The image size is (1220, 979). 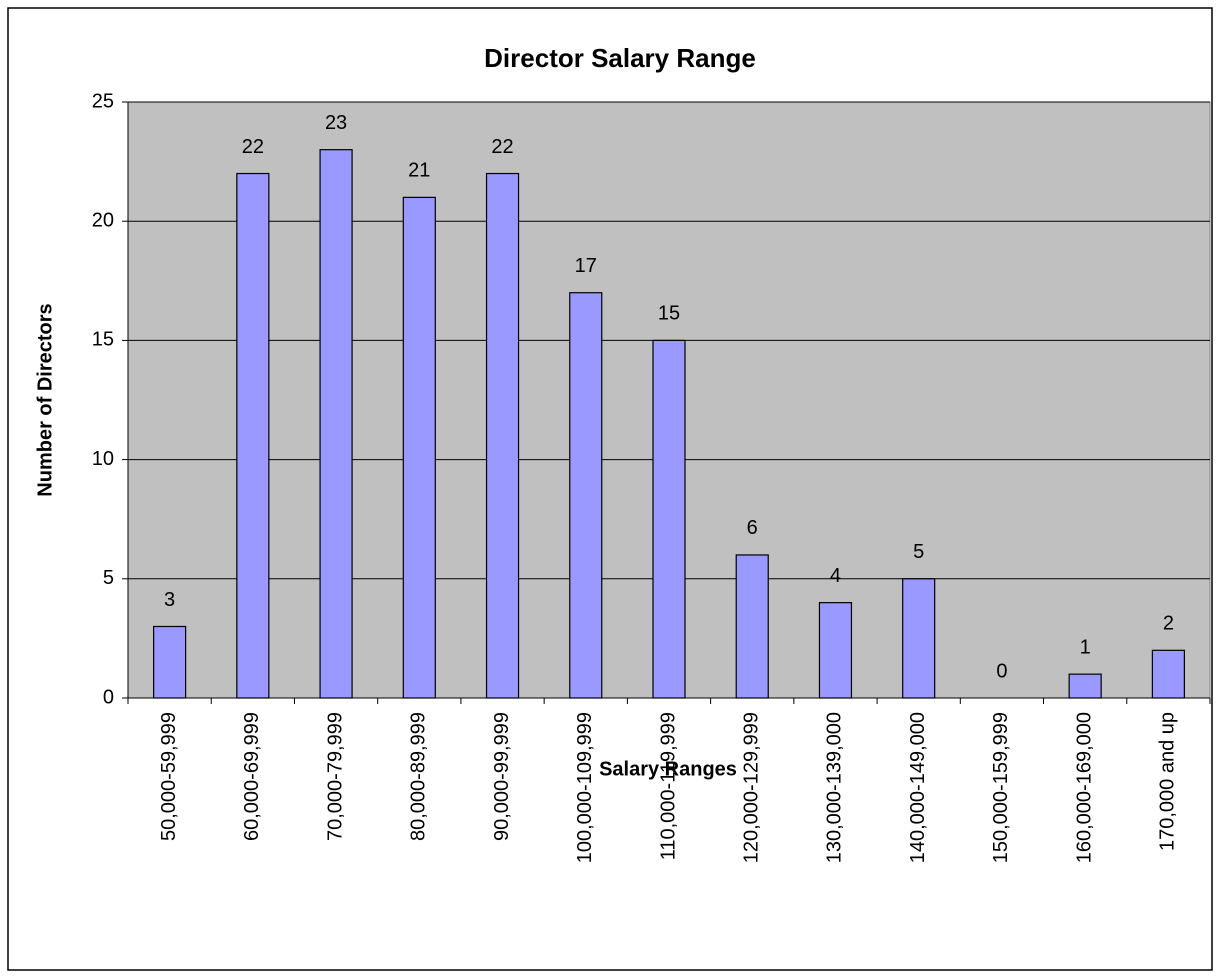 What do you see at coordinates (169, 600) in the screenshot?
I see `data-label: 3` at bounding box center [169, 600].